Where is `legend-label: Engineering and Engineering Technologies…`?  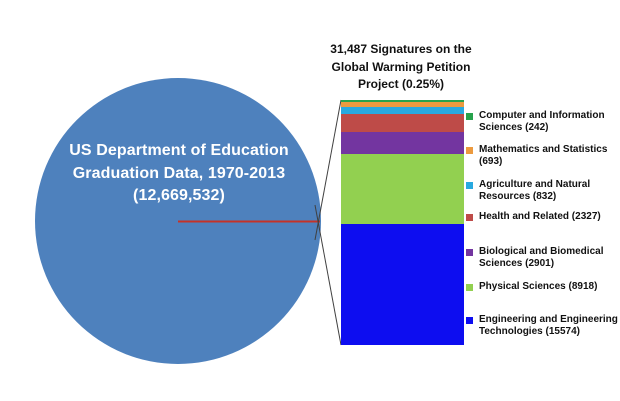
legend-label: Engineering and Engineering Technologies… is located at coordinates (548, 325).